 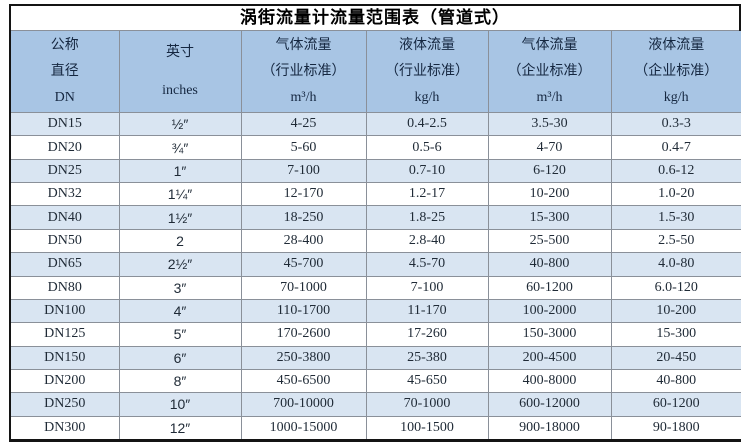 What do you see at coordinates (549, 427) in the screenshot?
I see `cell-gas-enterprise: 900-18000` at bounding box center [549, 427].